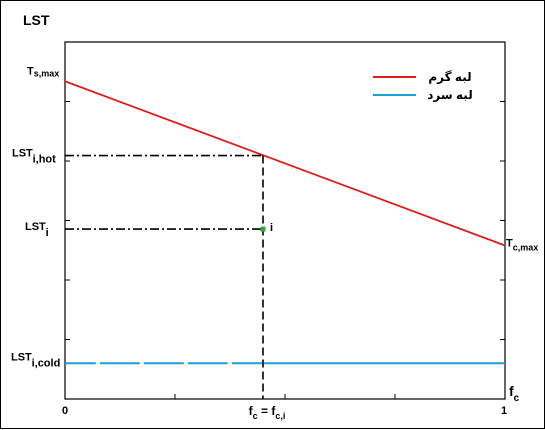 The height and width of the screenshot is (430, 545). What do you see at coordinates (449, 95) in the screenshot?
I see `legend-cold-label: لبه سرد` at bounding box center [449, 95].